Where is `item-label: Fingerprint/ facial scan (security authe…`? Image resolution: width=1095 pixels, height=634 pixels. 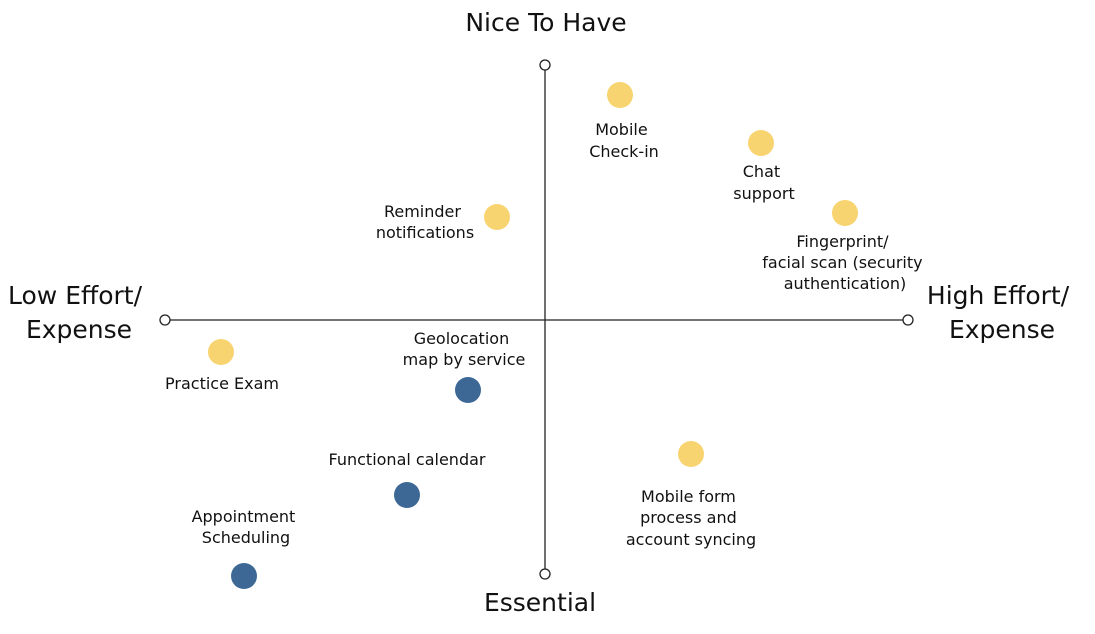
item-label: Fingerprint/ facial scan (security authe… is located at coordinates (844, 262).